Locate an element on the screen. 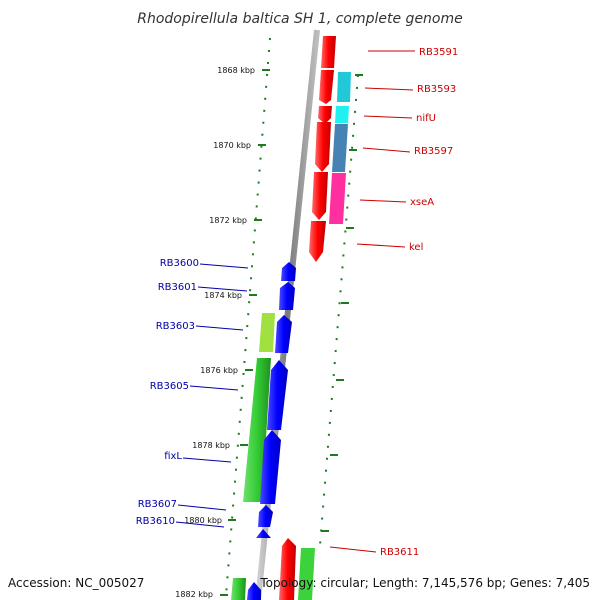 This screenshot has height=600, width=600. forward-genes is located at coordinates (307, 318).